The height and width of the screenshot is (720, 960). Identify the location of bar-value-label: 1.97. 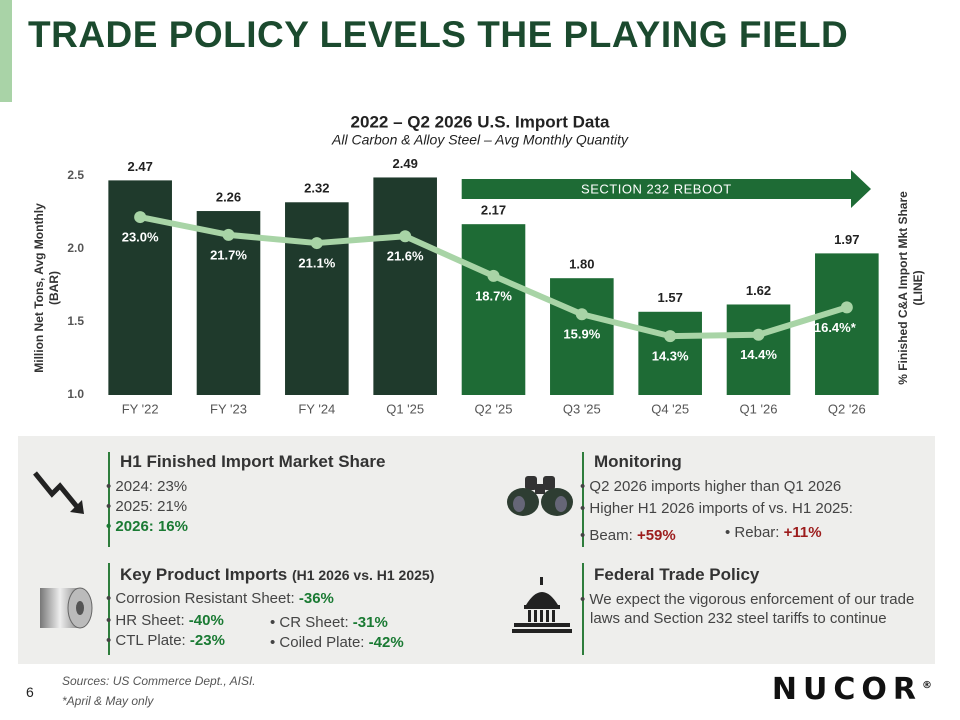
(846, 239).